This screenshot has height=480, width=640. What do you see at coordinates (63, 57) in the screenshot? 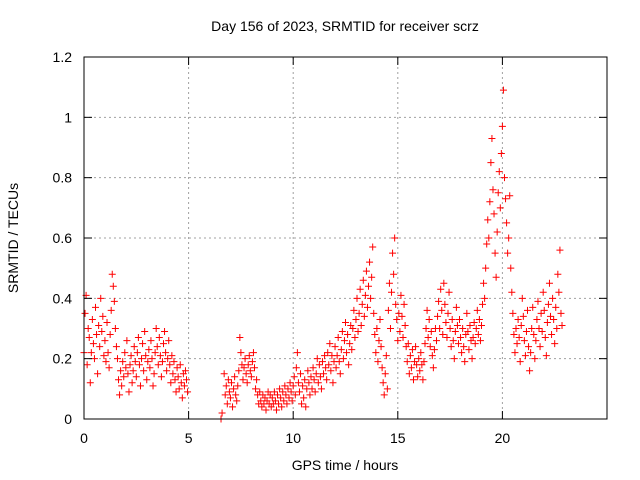
I see `y-tick-label: 1.2` at bounding box center [63, 57].